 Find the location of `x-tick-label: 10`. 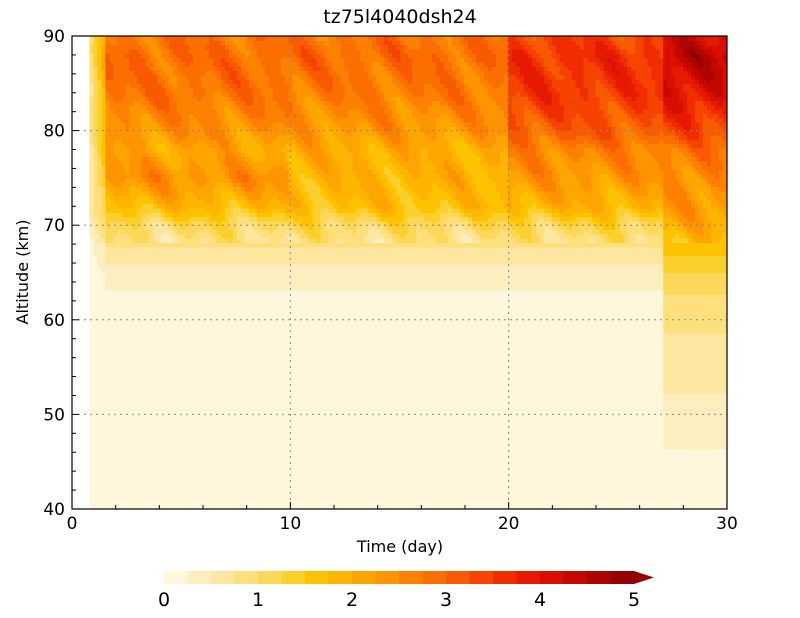

x-tick-label: 10 is located at coordinates (291, 524).